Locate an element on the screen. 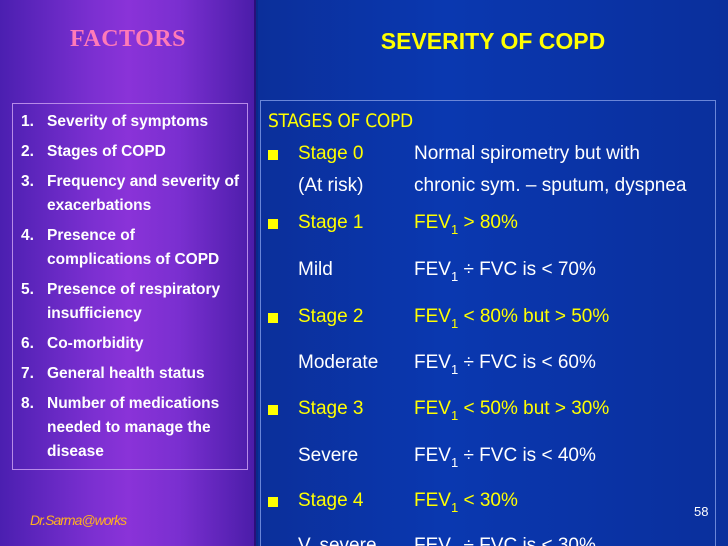 The width and height of the screenshot is (728, 546). item-number: 7. is located at coordinates (27, 373).